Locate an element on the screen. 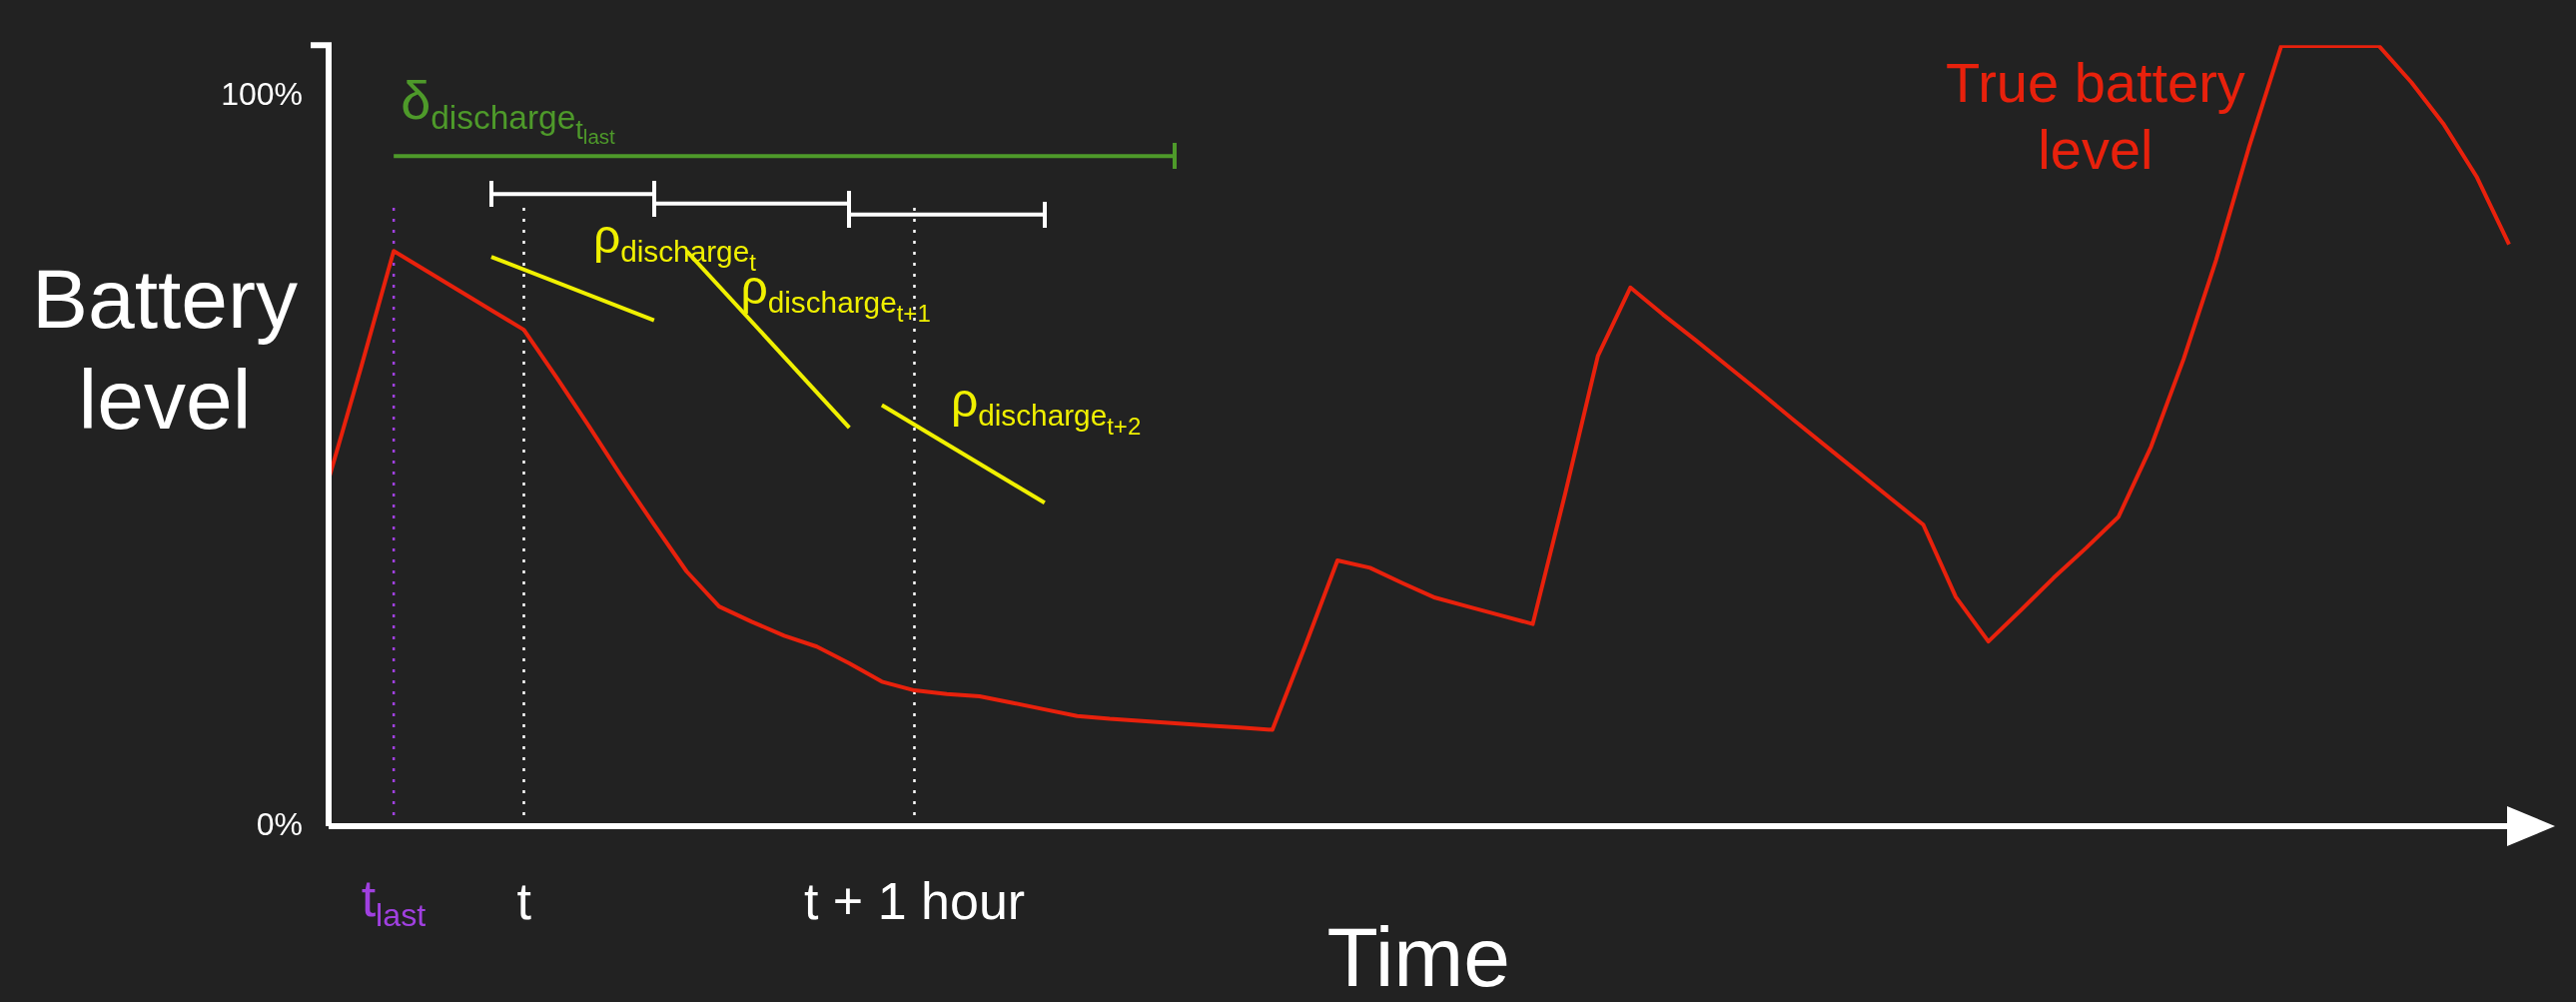  y-tick-label: 0% is located at coordinates (280, 823).